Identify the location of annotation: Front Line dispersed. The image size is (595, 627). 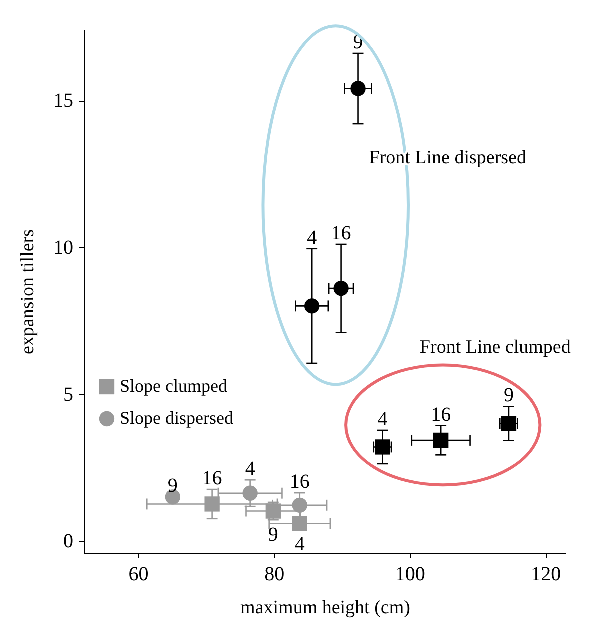
(448, 158).